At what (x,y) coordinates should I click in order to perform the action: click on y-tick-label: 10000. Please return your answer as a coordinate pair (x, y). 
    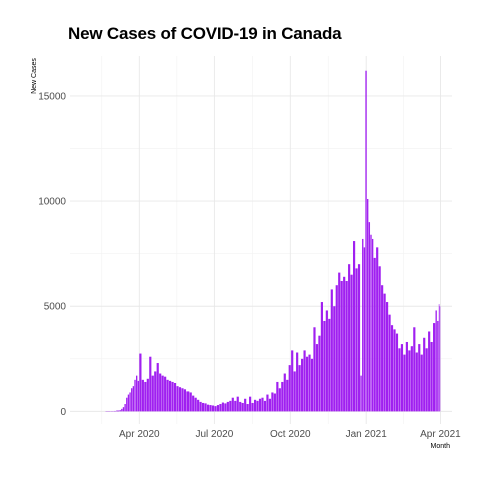
    Looking at the image, I should click on (52, 202).